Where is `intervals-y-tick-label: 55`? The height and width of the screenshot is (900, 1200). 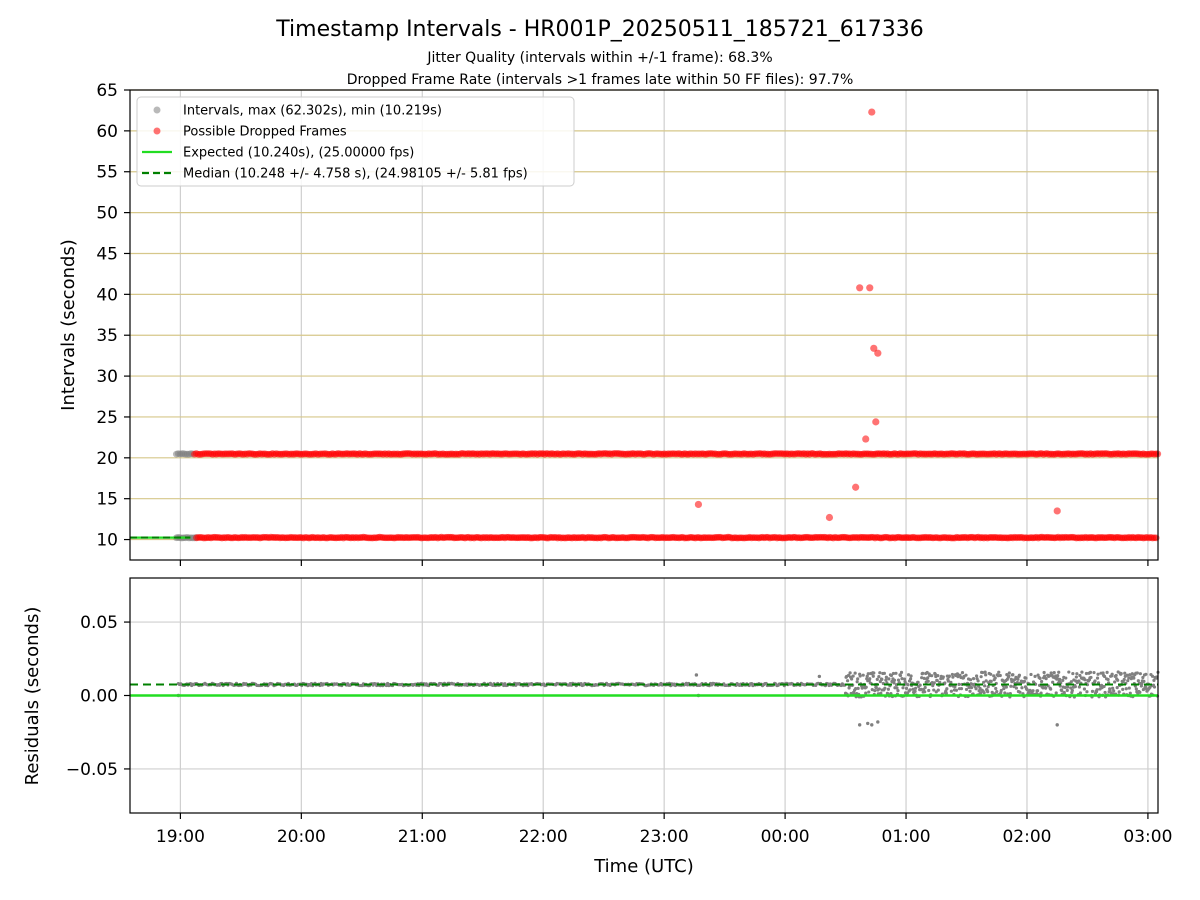
intervals-y-tick-label: 55 is located at coordinates (107, 173).